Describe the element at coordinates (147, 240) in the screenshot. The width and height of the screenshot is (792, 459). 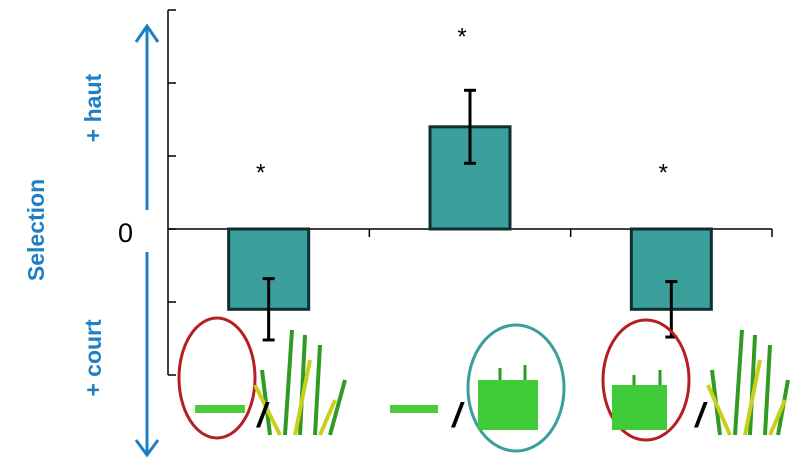
I see `direction-arrow` at that location.